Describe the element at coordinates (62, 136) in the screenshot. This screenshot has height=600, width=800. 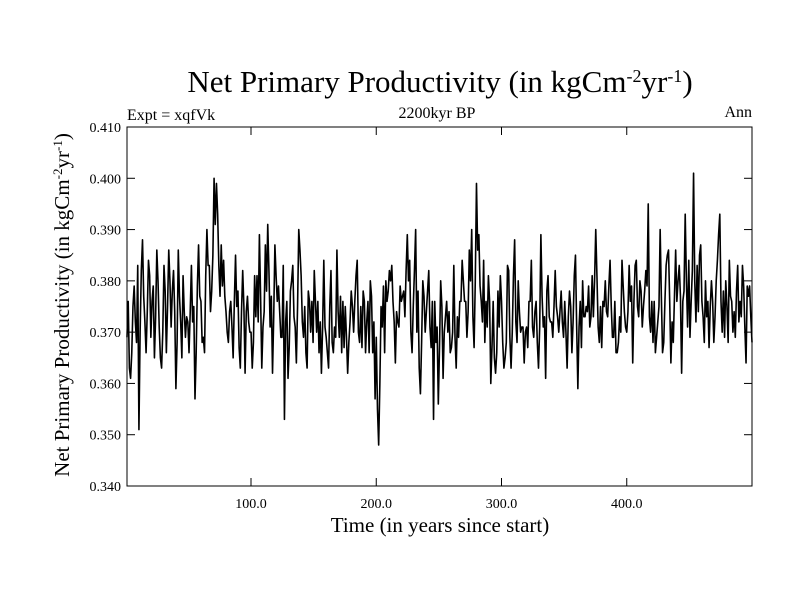
I see `ylabel-end: )` at that location.